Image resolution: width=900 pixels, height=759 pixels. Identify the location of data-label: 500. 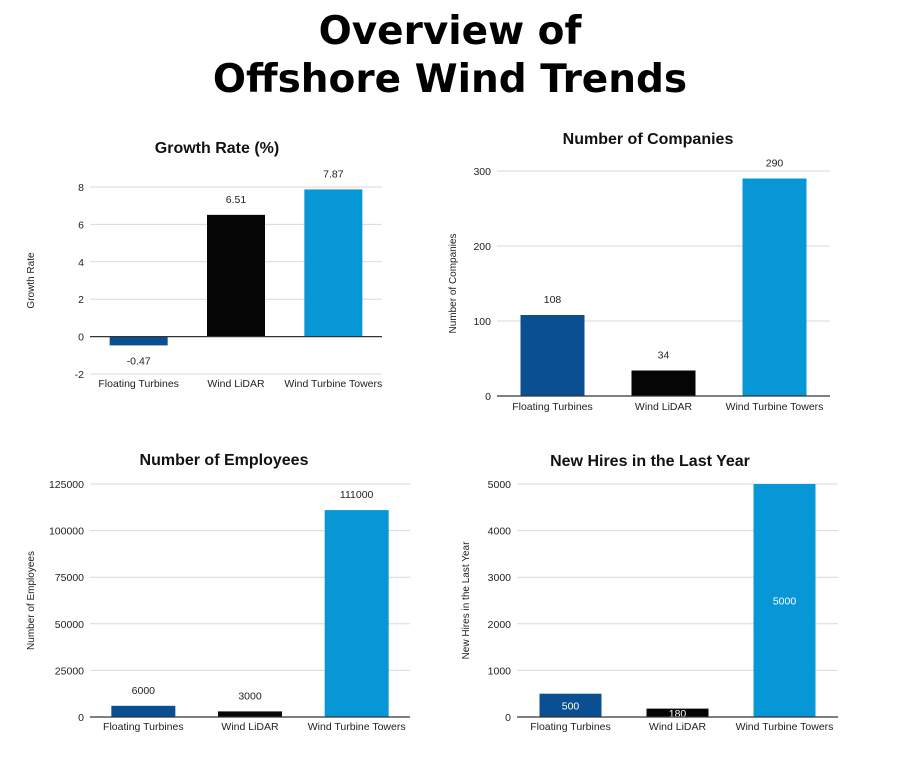
(571, 706).